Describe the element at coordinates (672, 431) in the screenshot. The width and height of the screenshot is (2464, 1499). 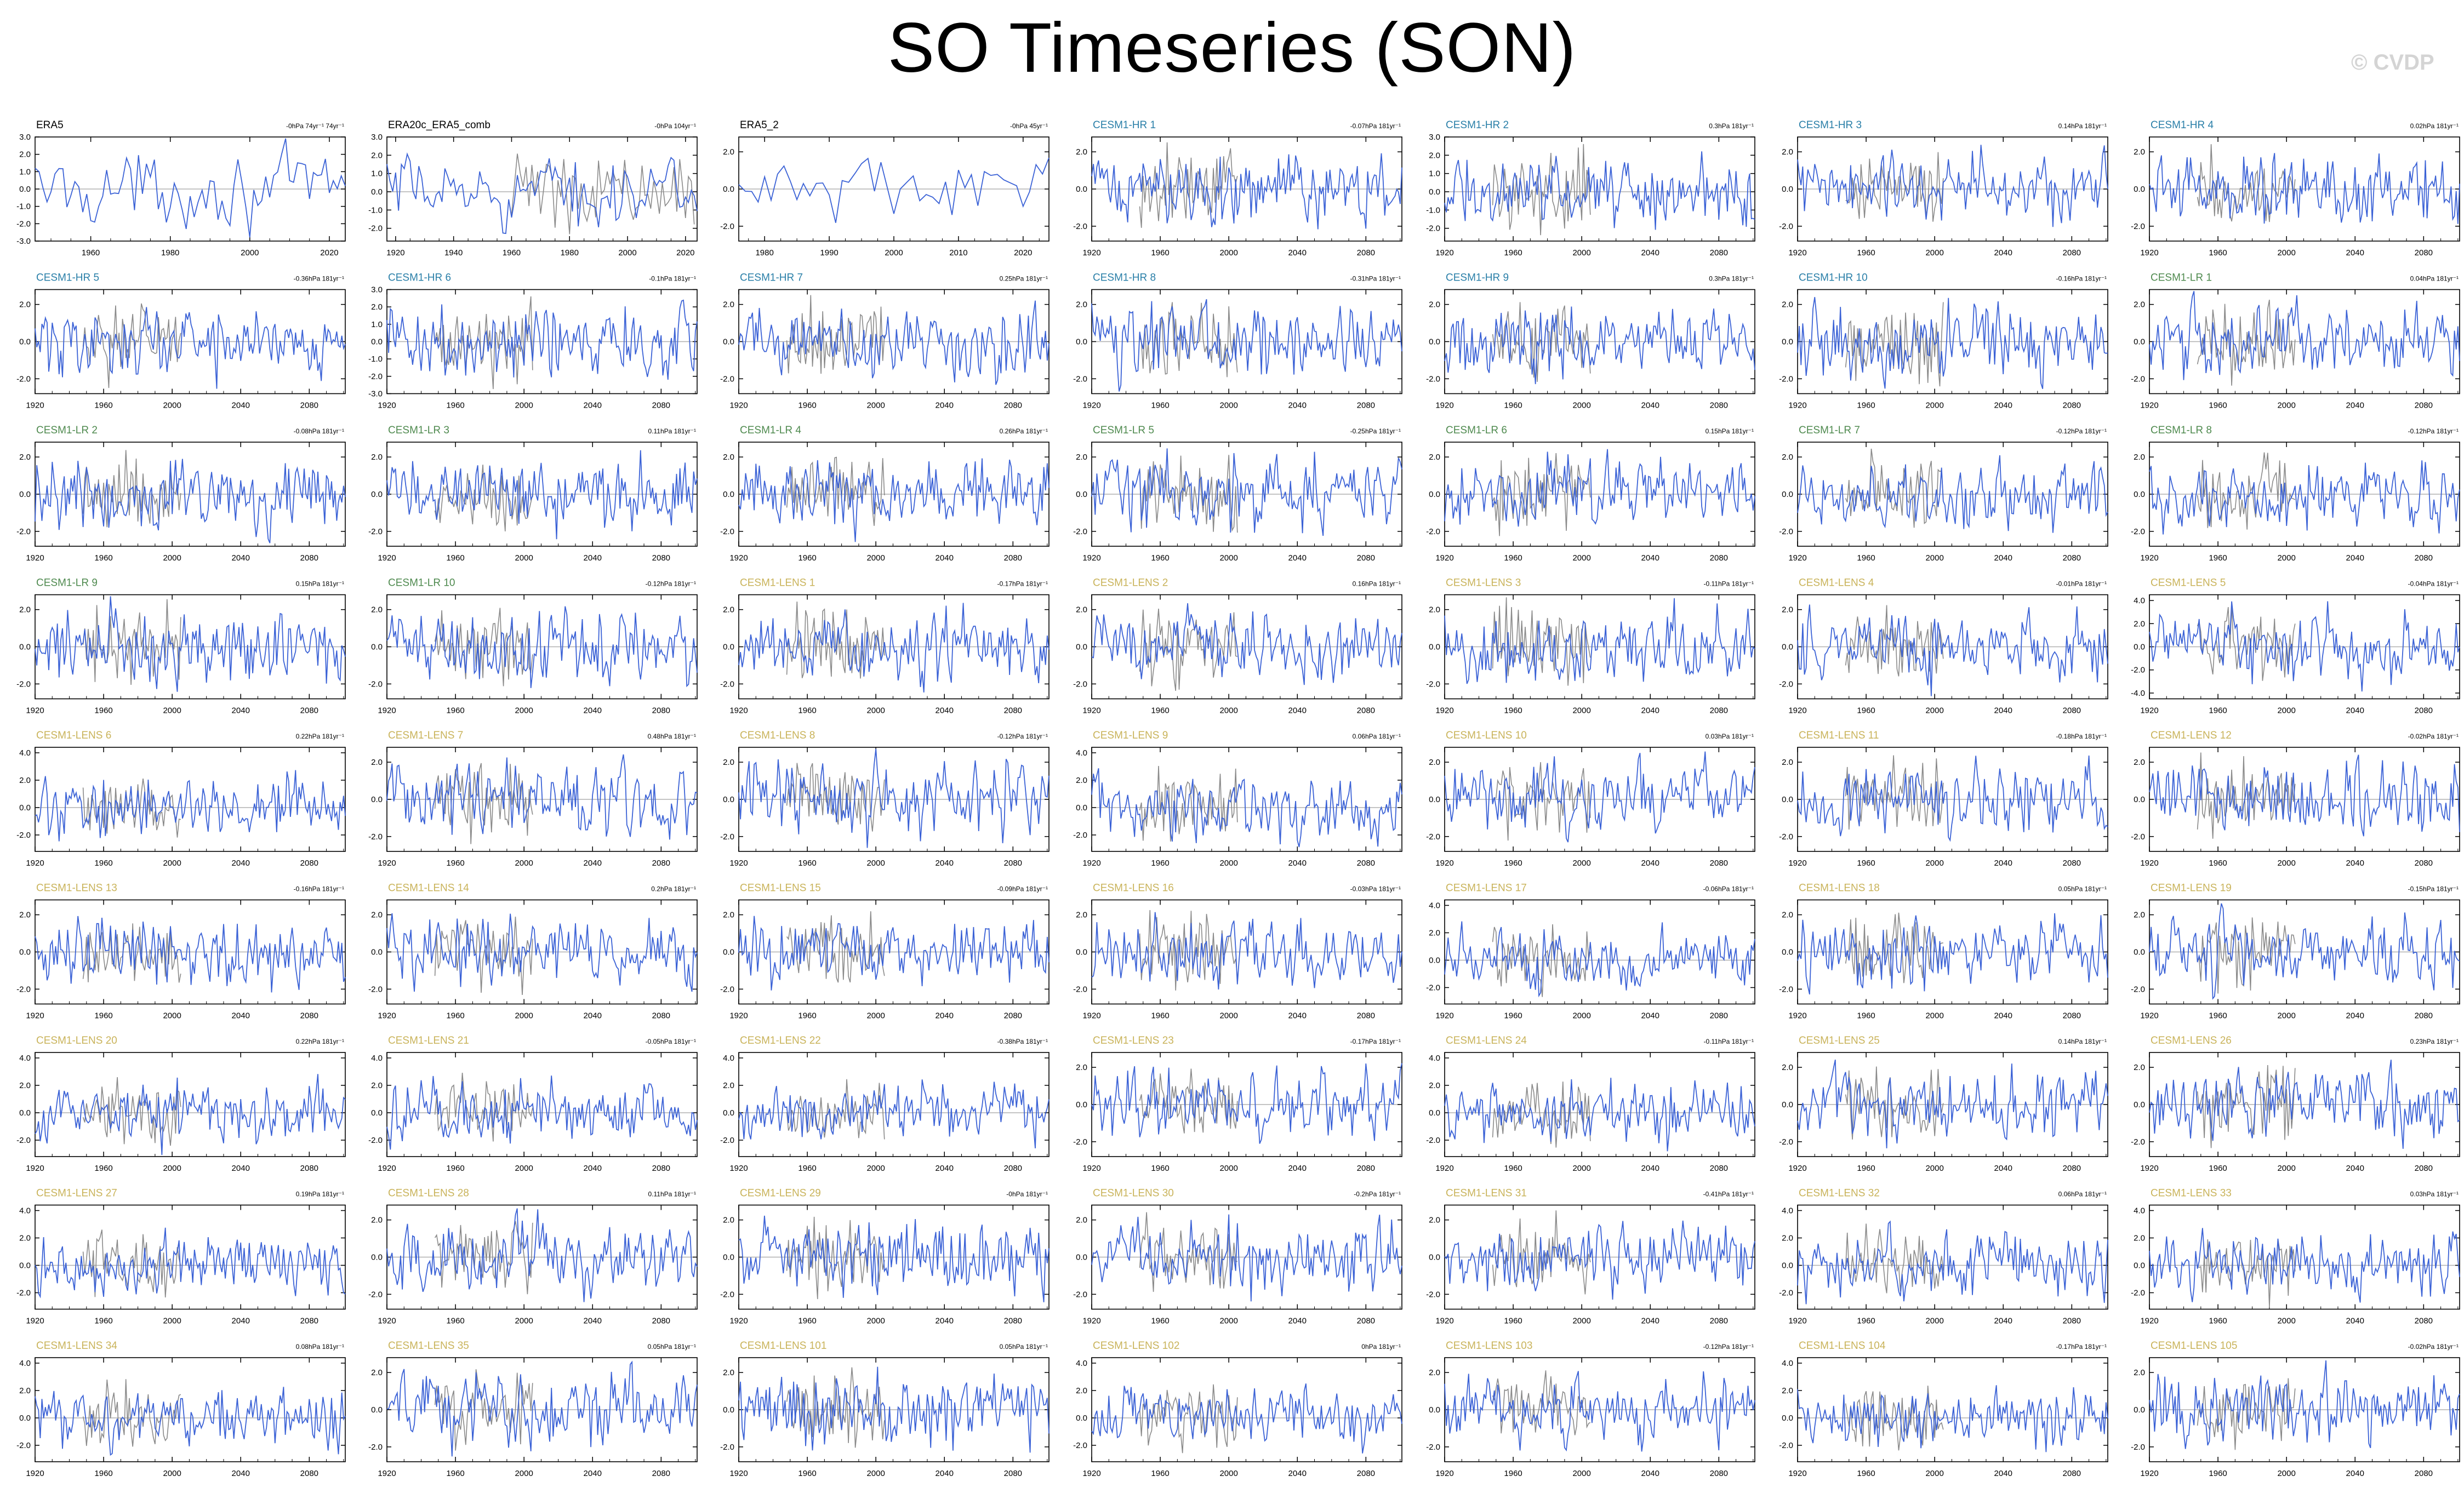
I see `panel-trend-label: 0.11hPa 181yr⁻¹` at that location.